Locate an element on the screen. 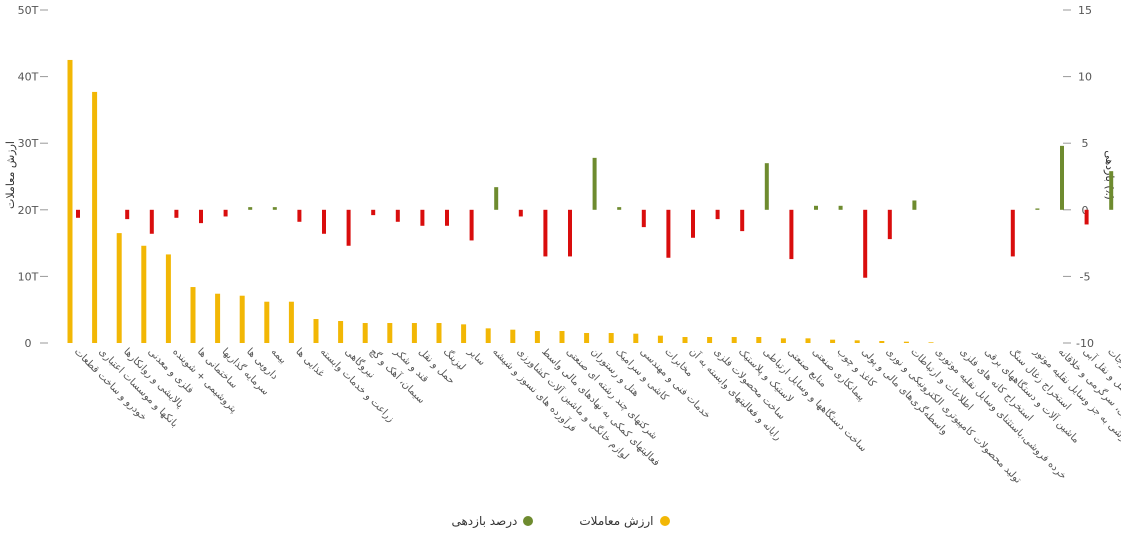  right-tick-label: 5 is located at coordinates (1085, 143).